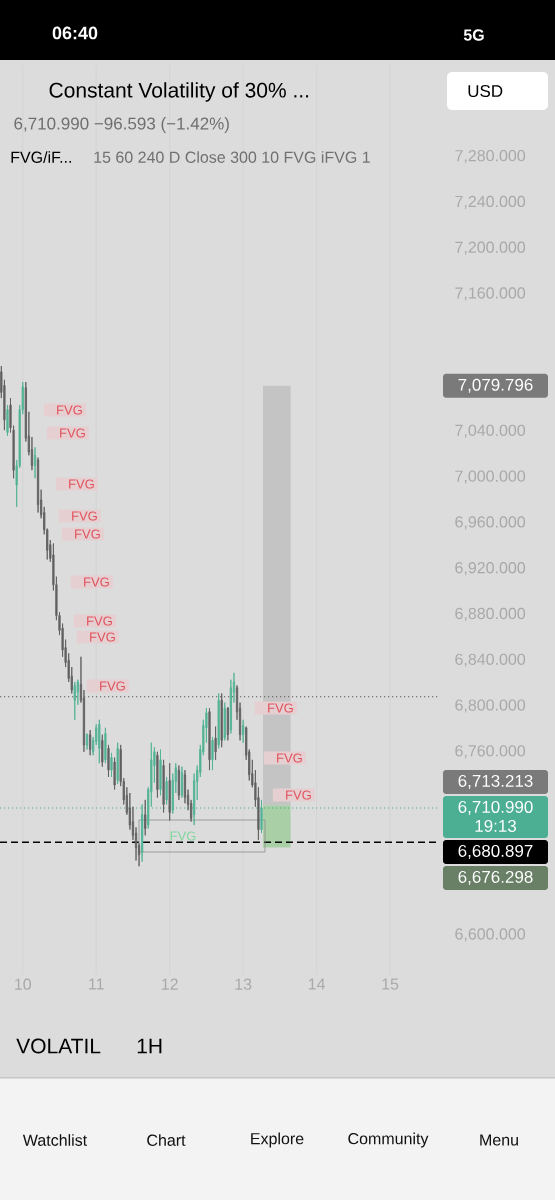 Image resolution: width=555 pixels, height=1200 pixels. Describe the element at coordinates (473, 35) in the screenshot. I see `text: 5G` at that location.